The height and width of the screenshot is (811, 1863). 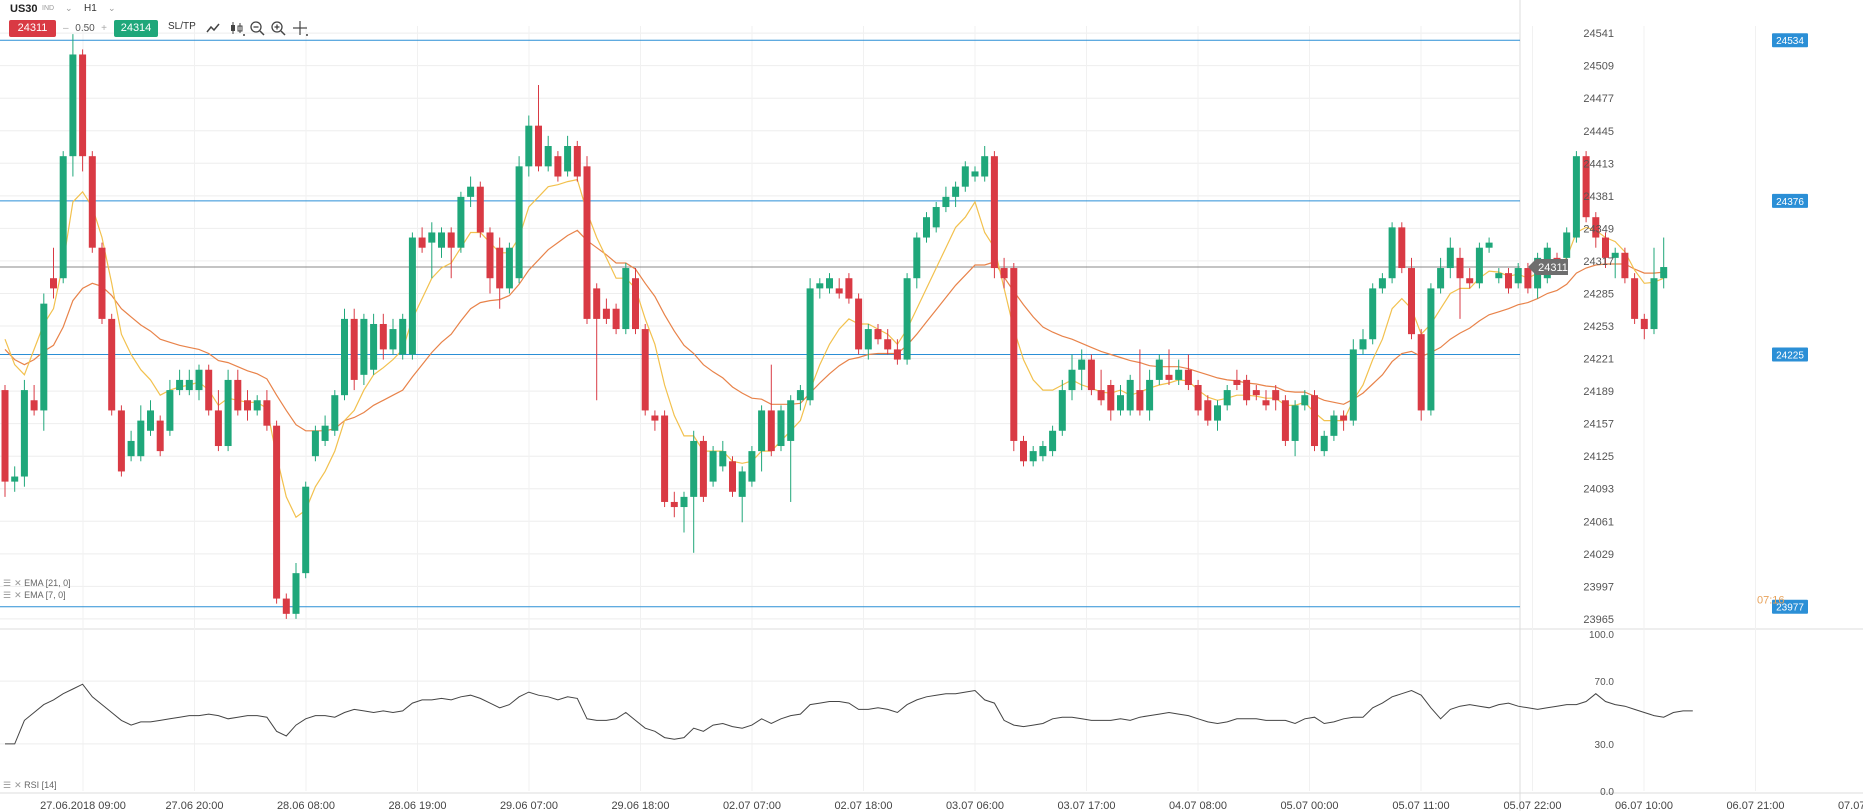 What do you see at coordinates (1850, 805) in the screenshot?
I see `time-tick-label: 07.07 08:00` at bounding box center [1850, 805].